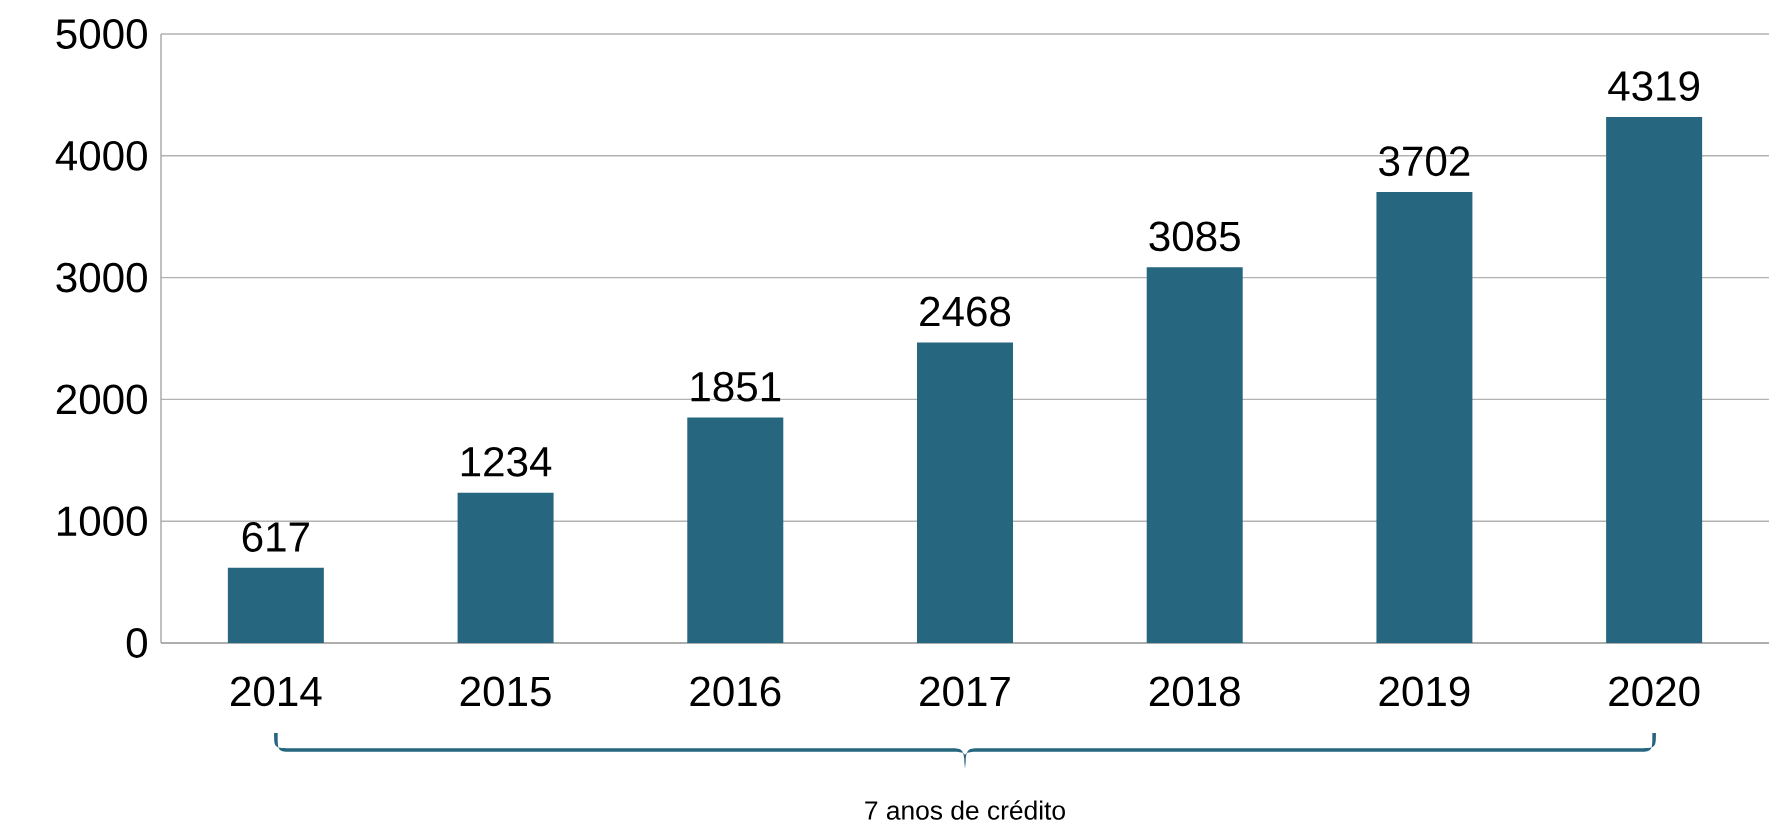  Describe the element at coordinates (275, 537) in the screenshot. I see `data-label: 617` at that location.